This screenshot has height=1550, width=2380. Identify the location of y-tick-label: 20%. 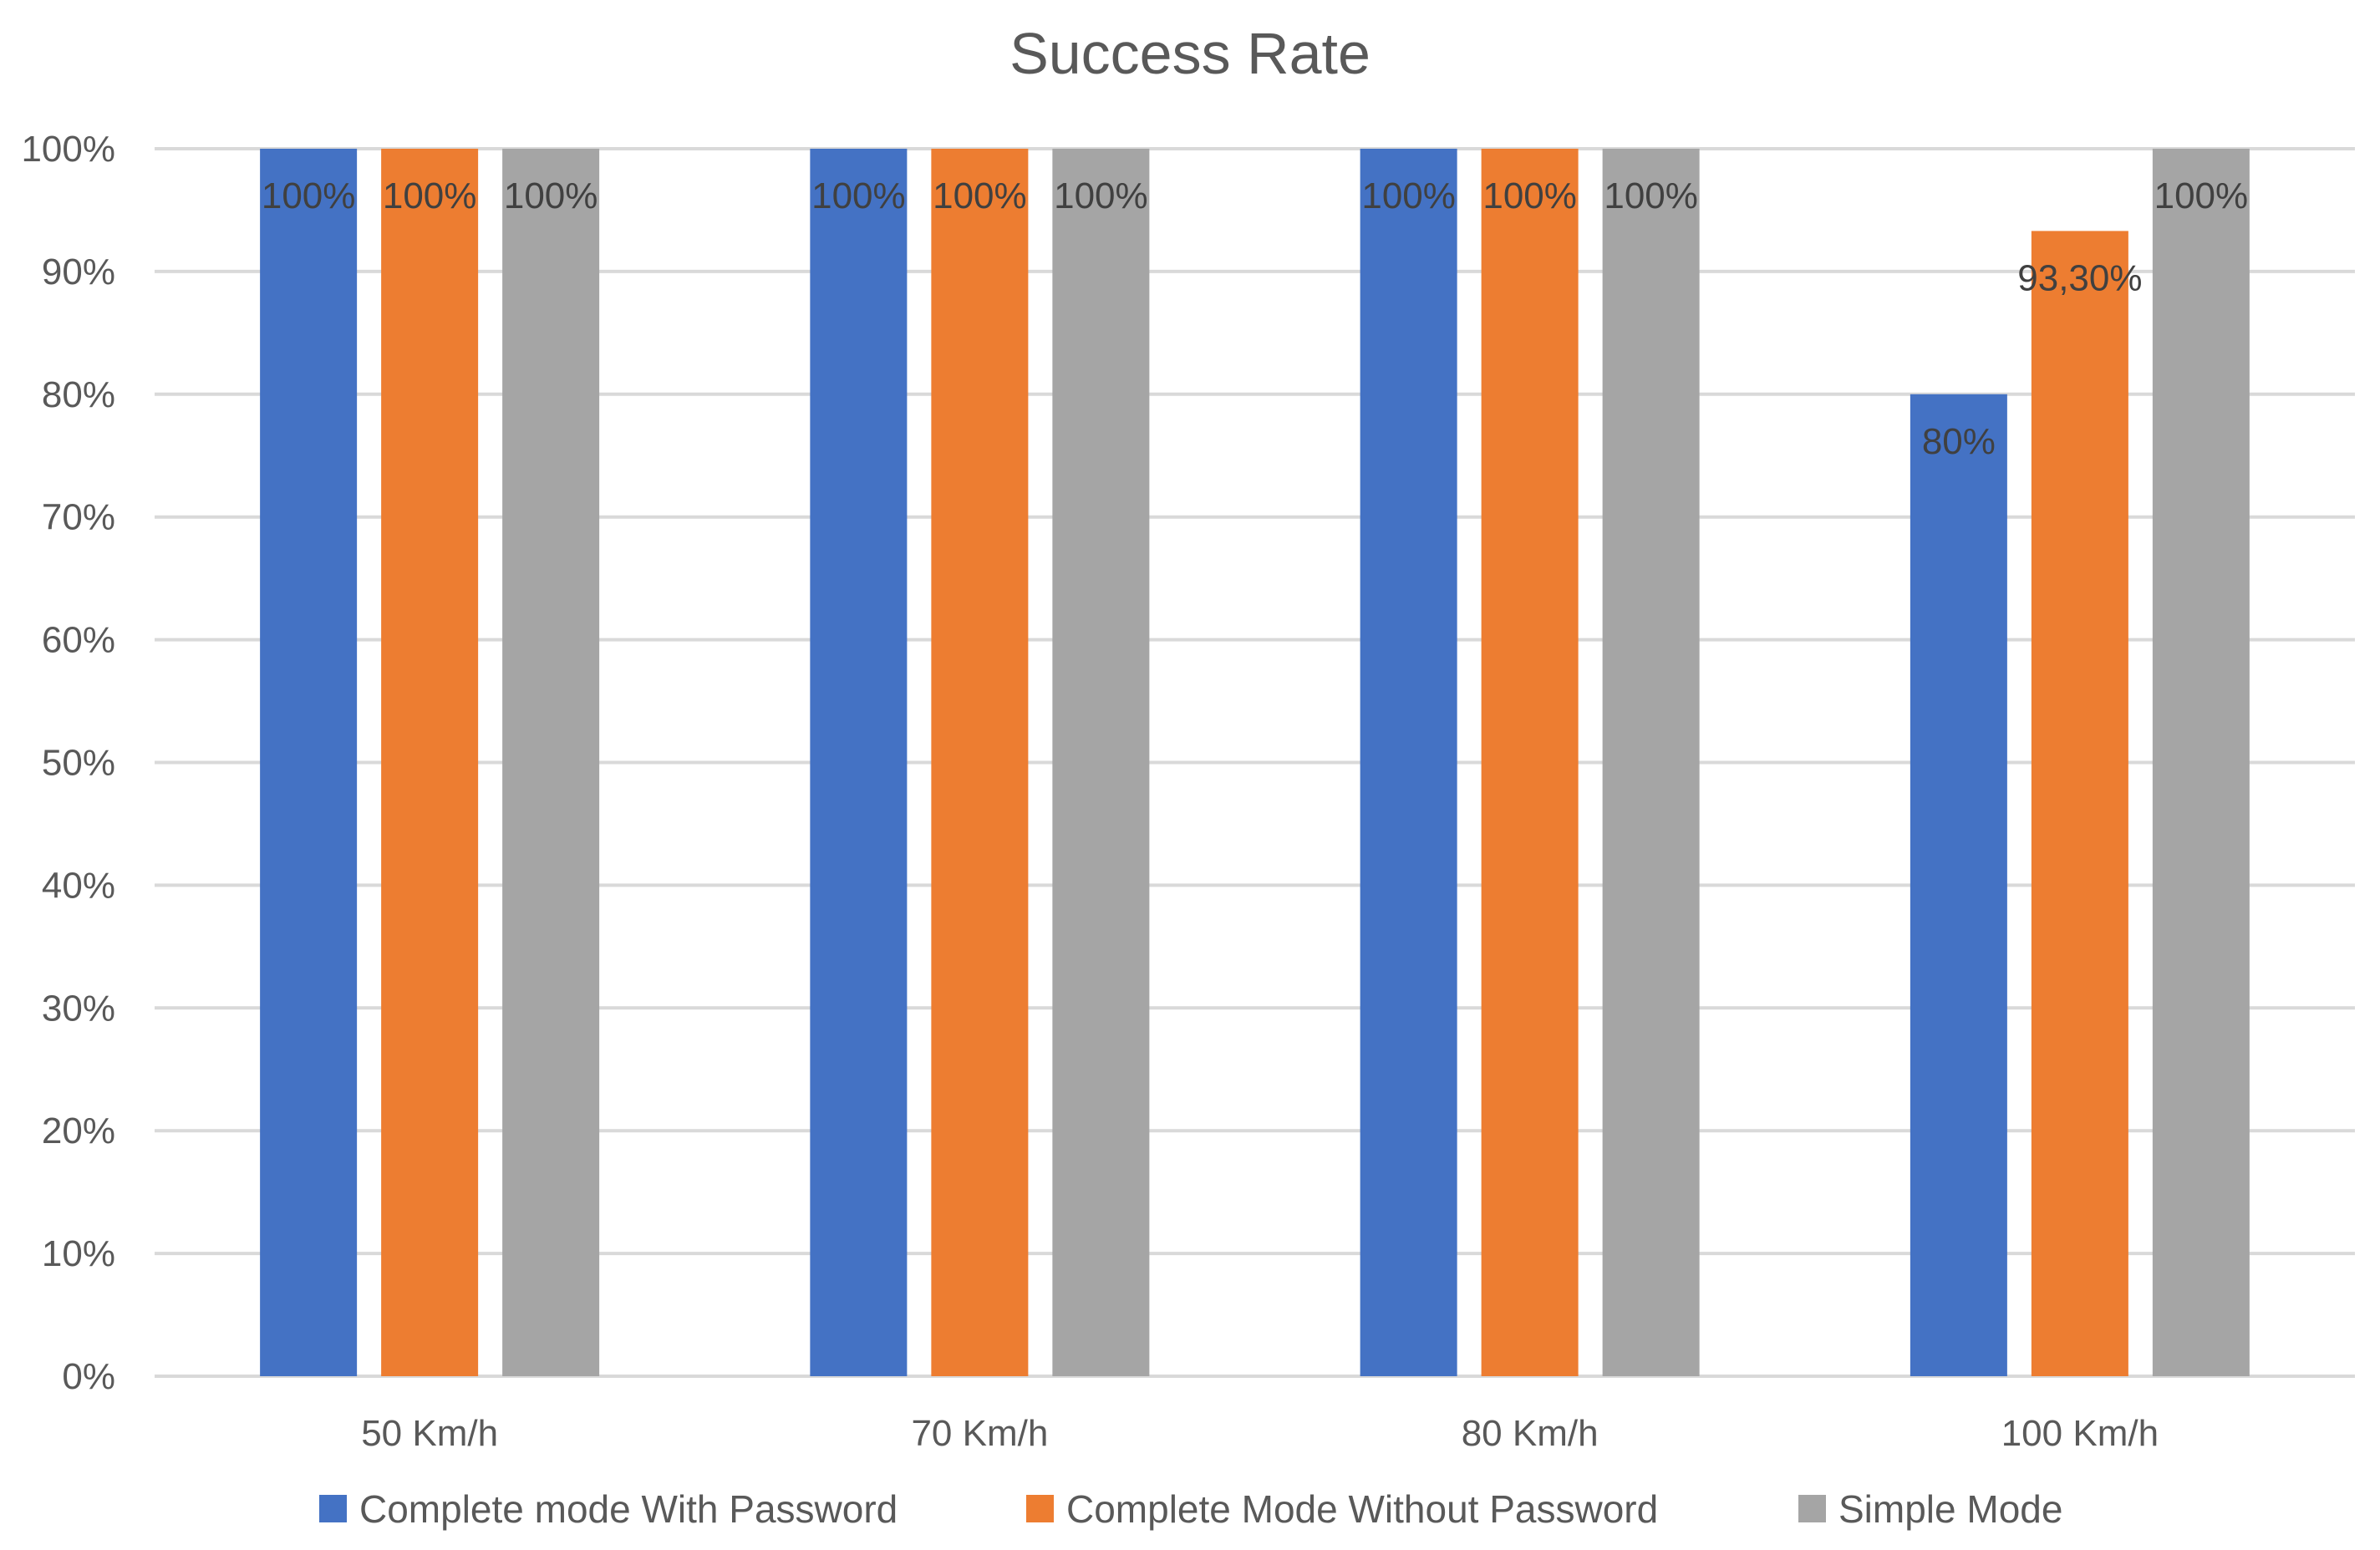
(78, 1130).